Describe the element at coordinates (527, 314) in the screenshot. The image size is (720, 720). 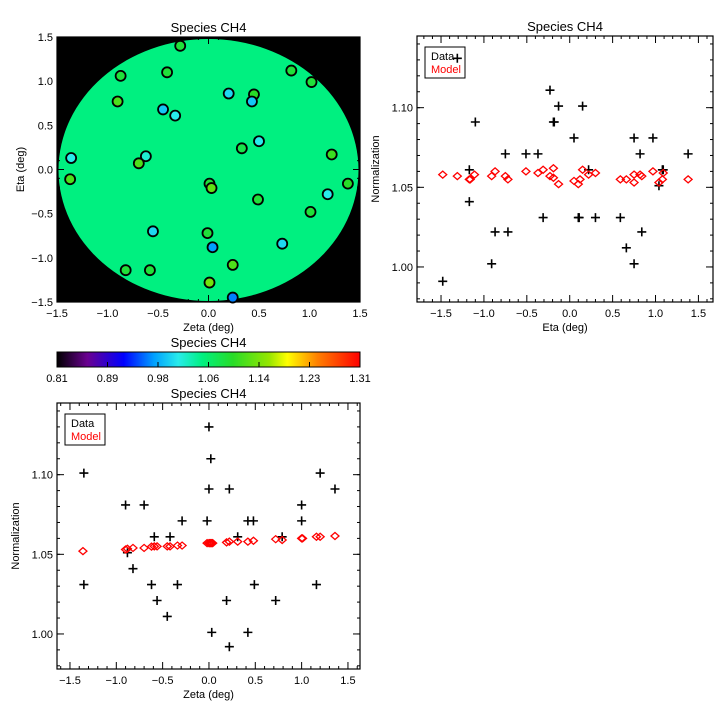
I see `x-tick-label: −0.5` at that location.